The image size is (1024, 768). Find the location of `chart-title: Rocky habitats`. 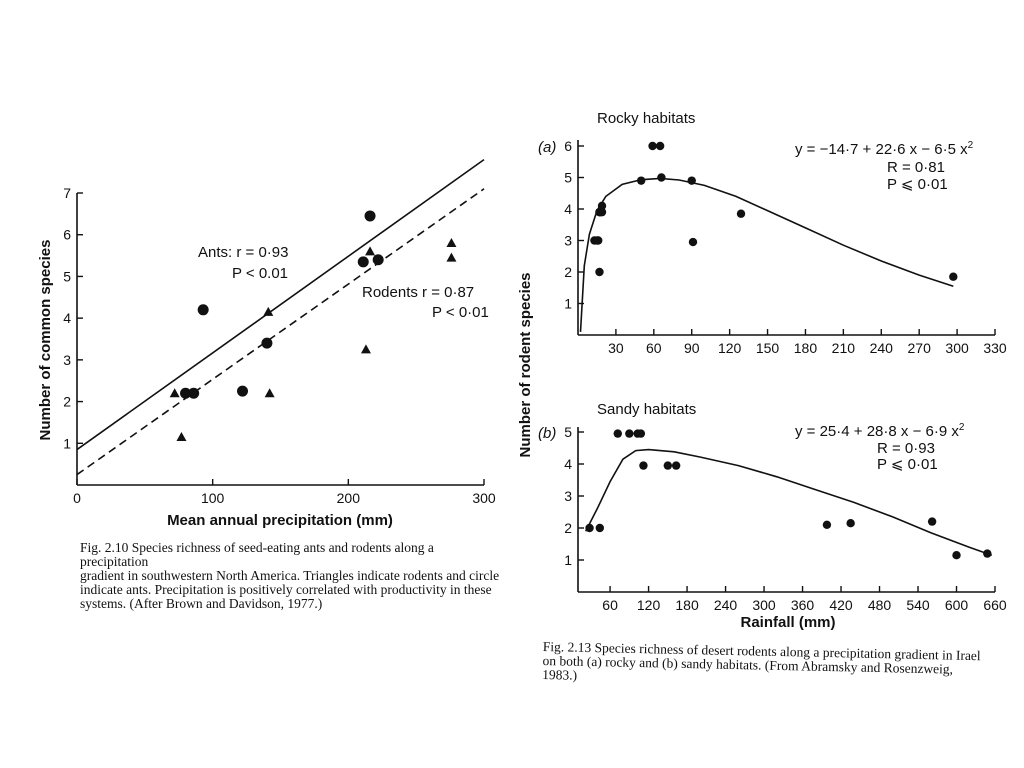

chart-title: Rocky habitats is located at coordinates (646, 118).